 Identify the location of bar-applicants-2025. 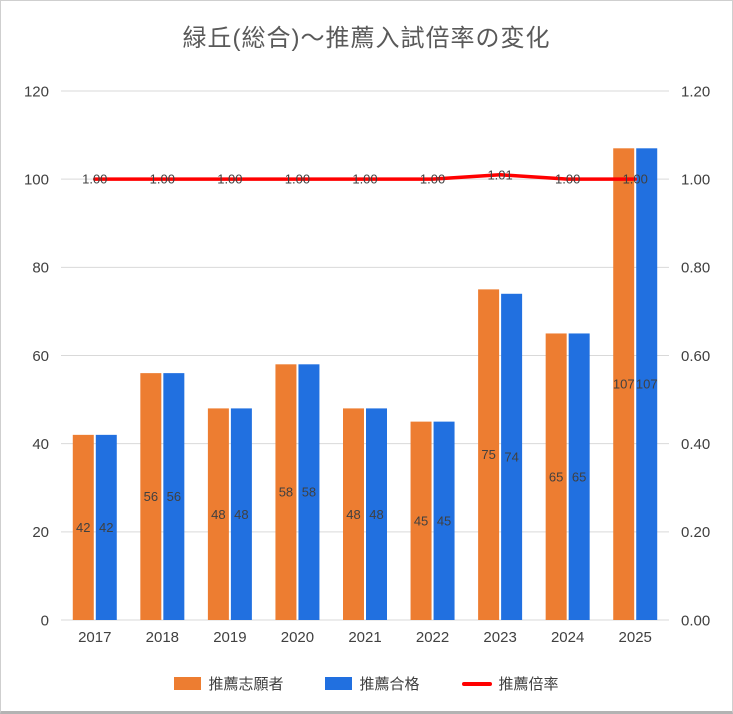
(624, 384).